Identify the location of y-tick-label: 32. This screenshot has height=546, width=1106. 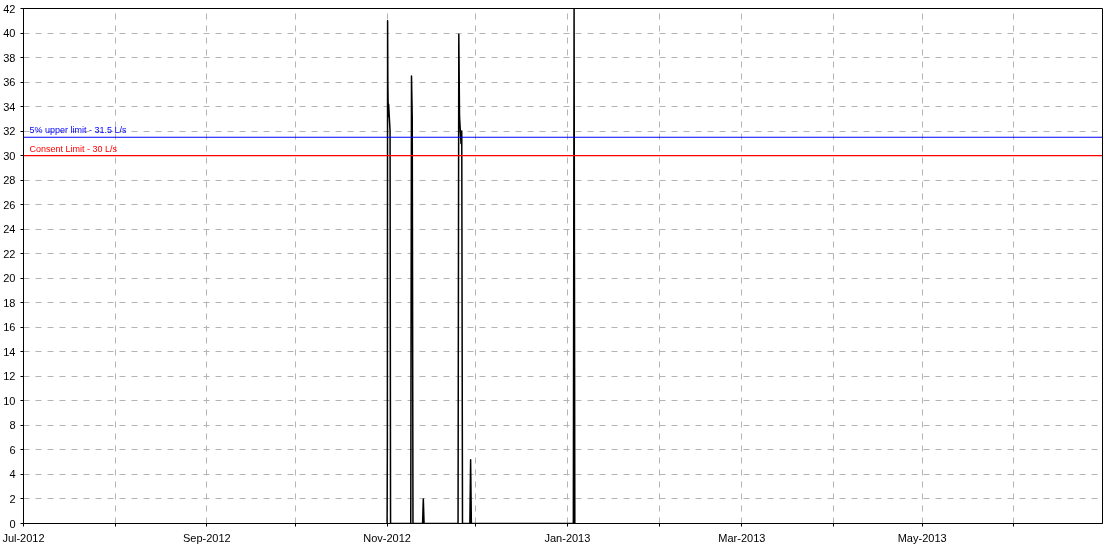
(9, 131).